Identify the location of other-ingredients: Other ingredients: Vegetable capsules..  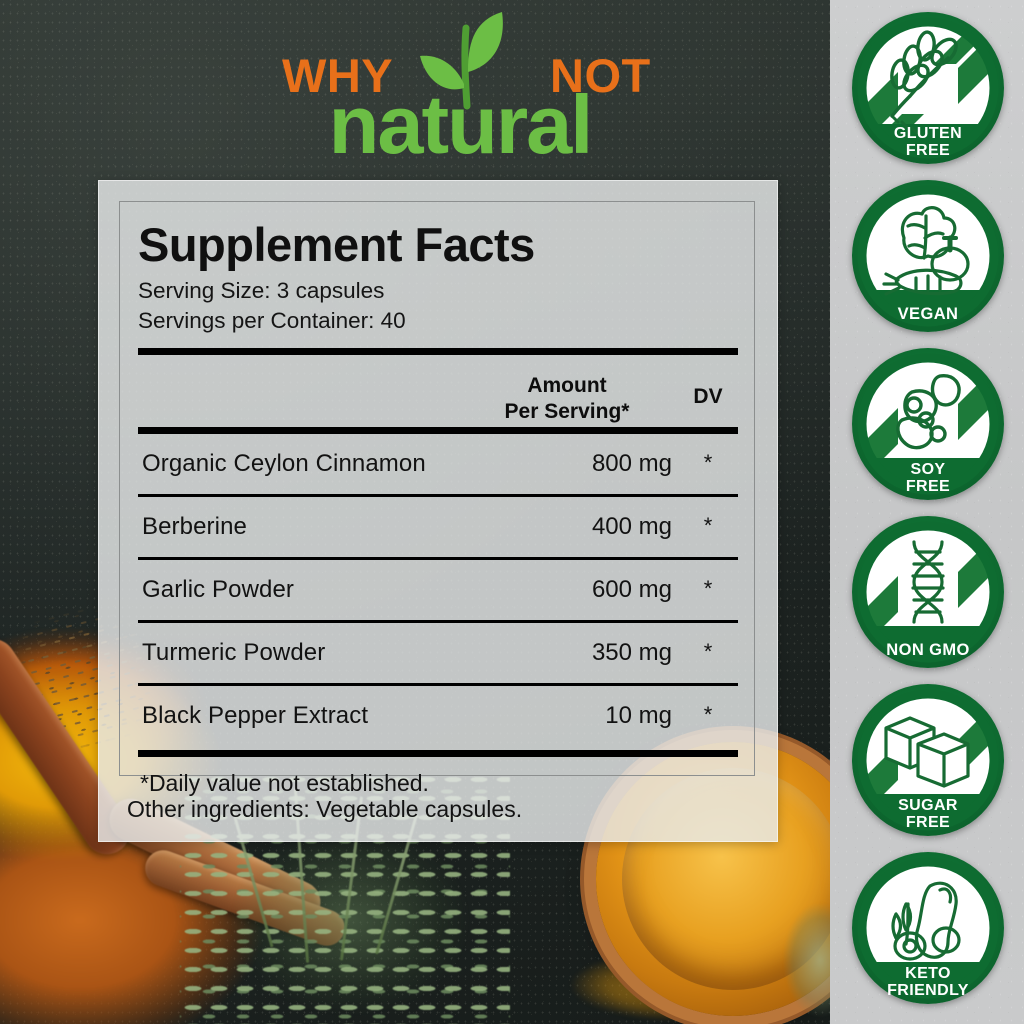
(325, 809).